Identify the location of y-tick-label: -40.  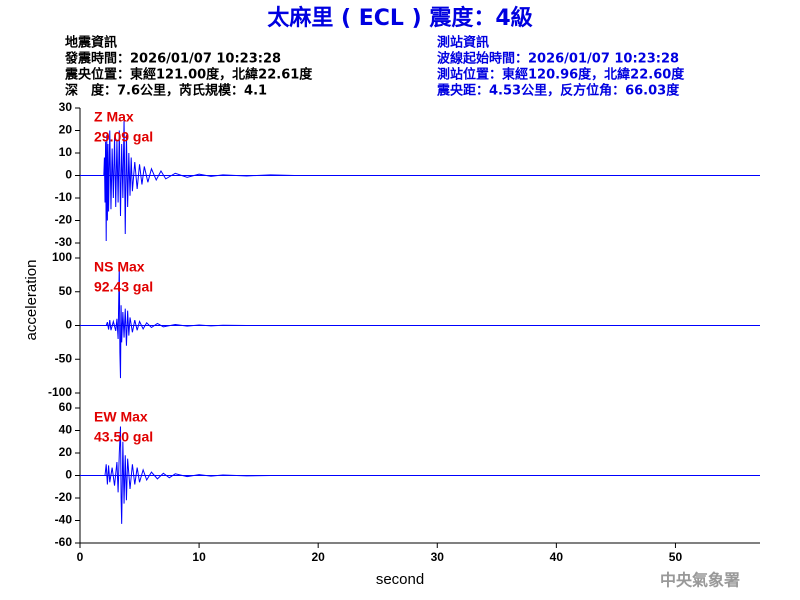
(64, 520).